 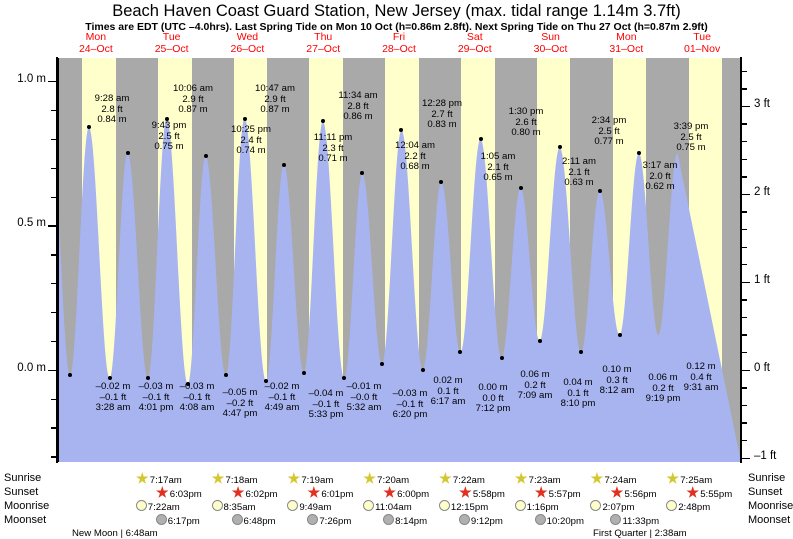 What do you see at coordinates (156, 386) in the screenshot?
I see `tide-annotation-line: –0.03 m` at bounding box center [156, 386].